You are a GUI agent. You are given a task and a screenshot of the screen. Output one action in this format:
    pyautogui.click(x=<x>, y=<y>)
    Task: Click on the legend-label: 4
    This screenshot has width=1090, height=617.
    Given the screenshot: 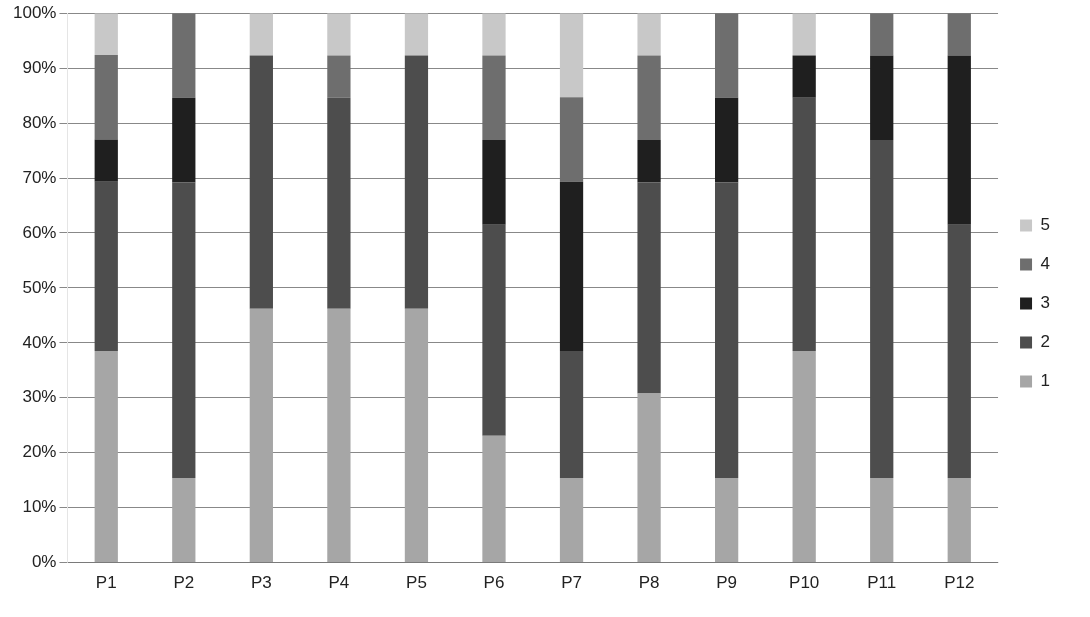 What is the action you would take?
    pyautogui.click(x=1045, y=264)
    